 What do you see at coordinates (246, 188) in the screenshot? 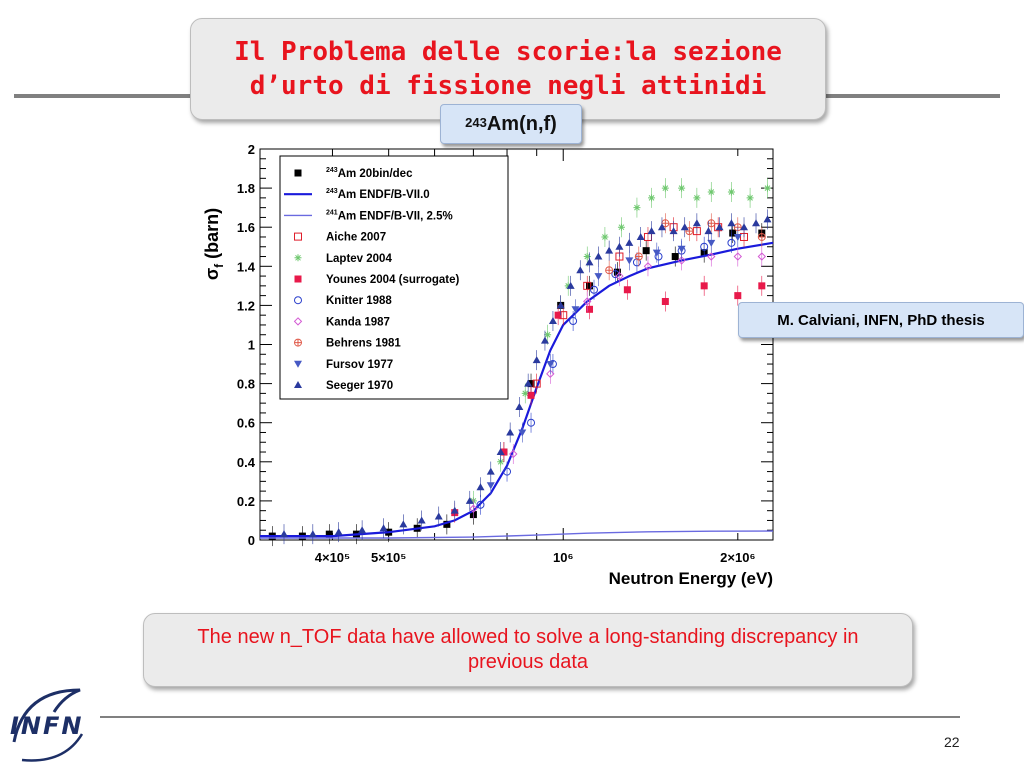
I see `y-tick-label: 1.8` at bounding box center [246, 188].